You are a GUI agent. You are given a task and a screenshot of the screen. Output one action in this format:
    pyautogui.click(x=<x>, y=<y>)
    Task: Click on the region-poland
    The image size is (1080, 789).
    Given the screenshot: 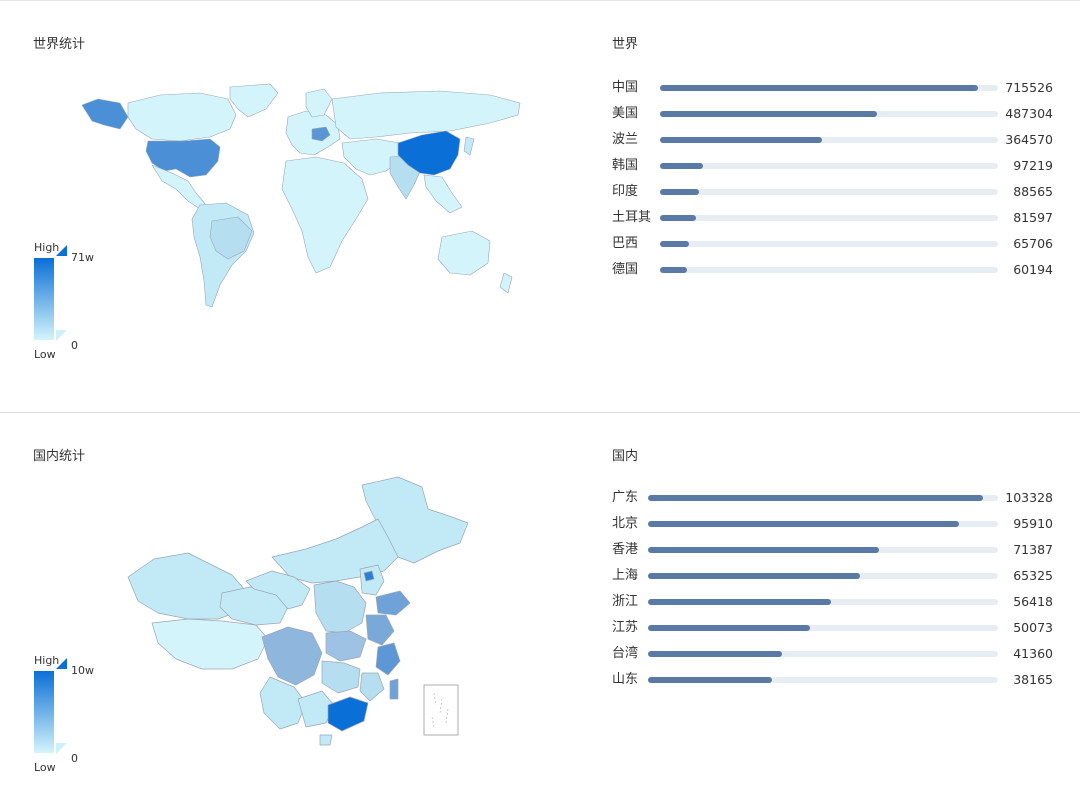 What is the action you would take?
    pyautogui.click(x=321, y=134)
    